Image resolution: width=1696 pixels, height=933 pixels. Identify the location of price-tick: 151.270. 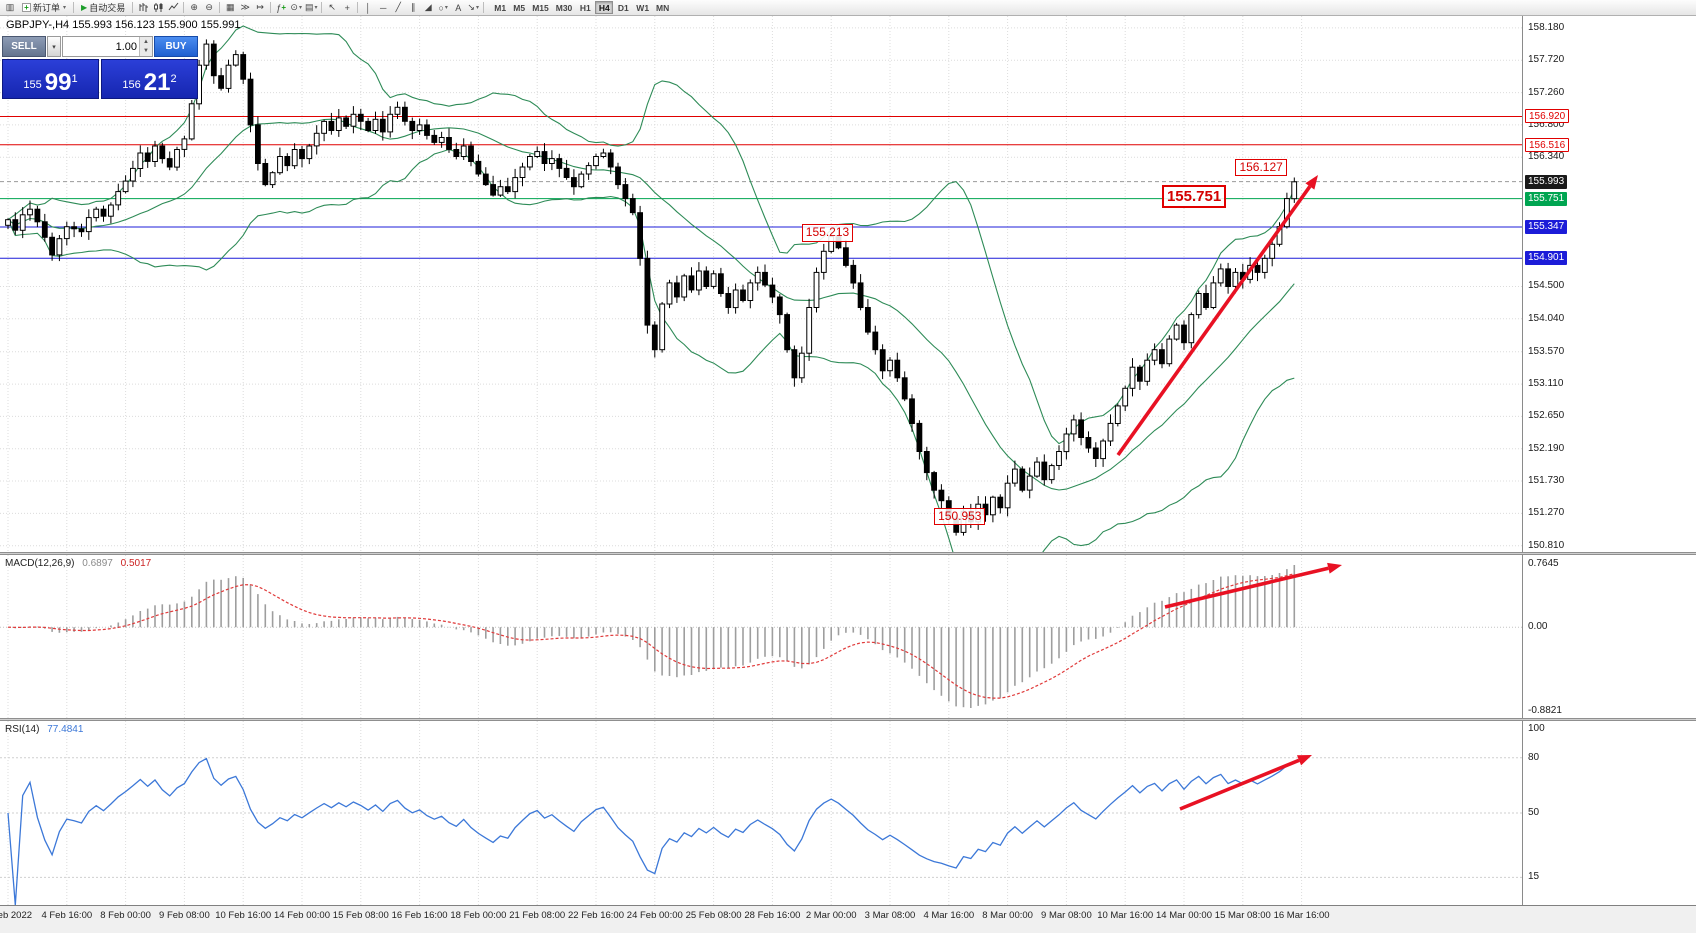
(1546, 513).